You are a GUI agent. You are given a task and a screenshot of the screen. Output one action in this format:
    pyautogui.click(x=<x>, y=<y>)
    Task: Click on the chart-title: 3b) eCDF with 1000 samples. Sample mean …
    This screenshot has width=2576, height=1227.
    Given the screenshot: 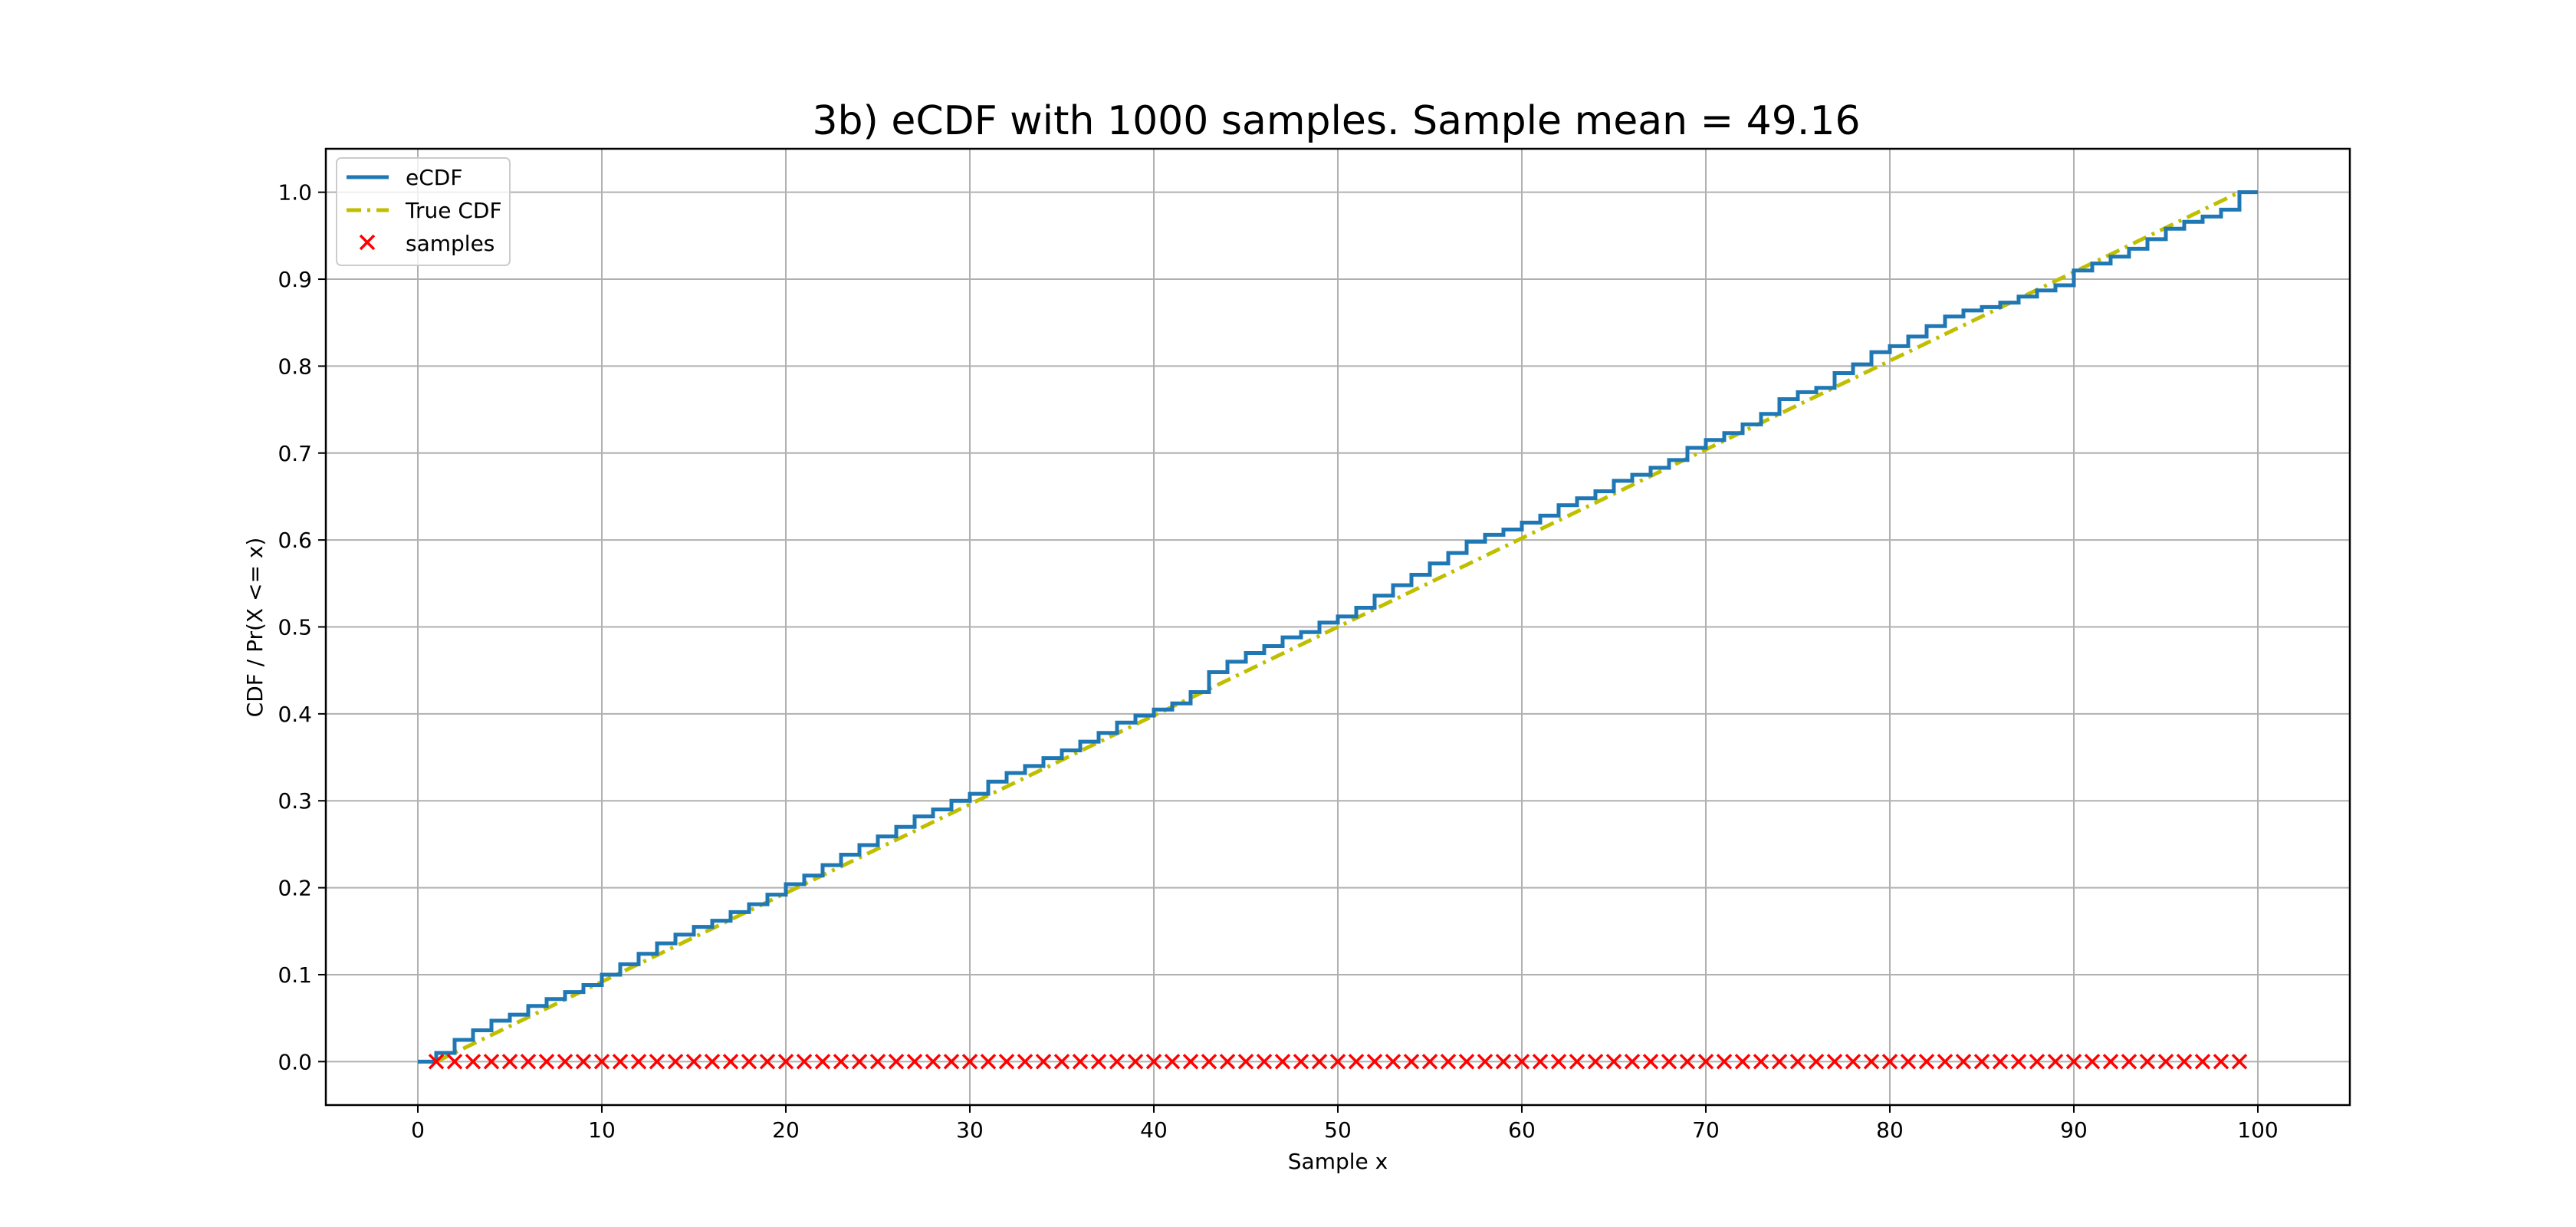 What is the action you would take?
    pyautogui.click(x=1336, y=121)
    